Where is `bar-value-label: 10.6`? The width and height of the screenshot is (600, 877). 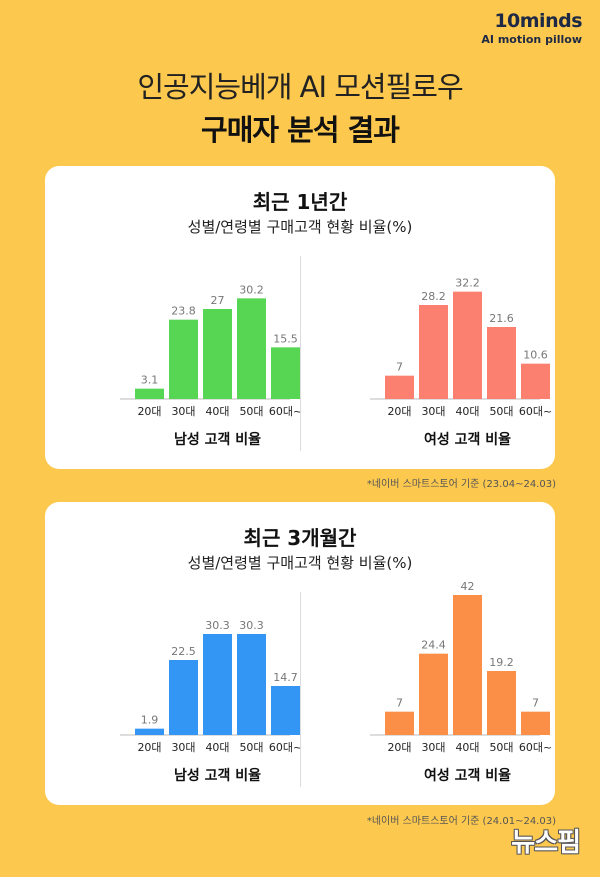 bar-value-label: 10.6 is located at coordinates (535, 355).